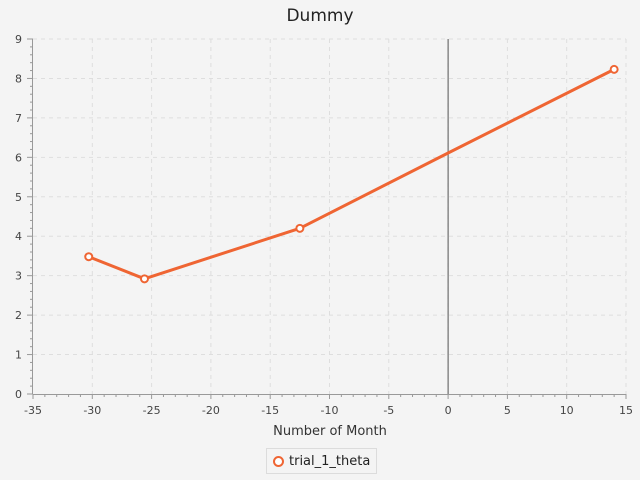  I want to click on y-tick-label: 9, so click(18, 39).